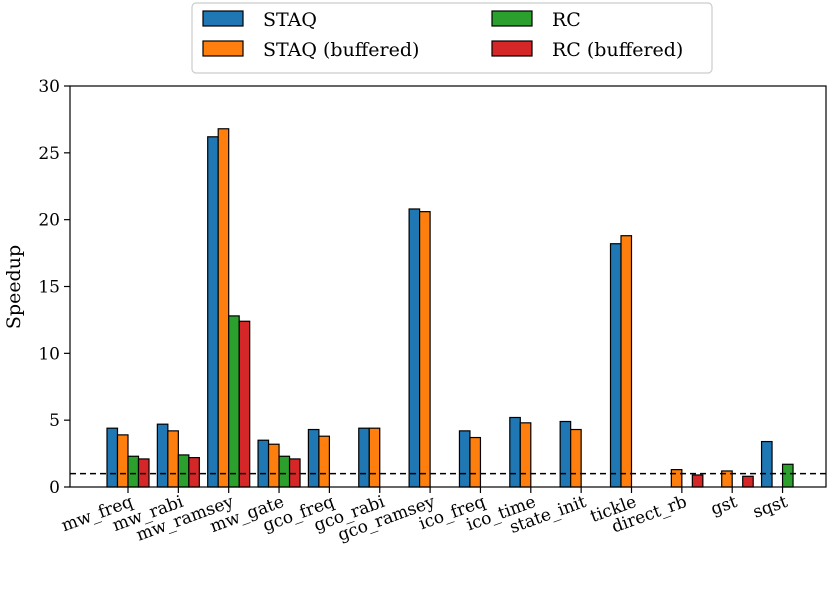 The image size is (830, 590). What do you see at coordinates (364, 457) in the screenshot?
I see `bar-staq-gco-rabi` at bounding box center [364, 457].